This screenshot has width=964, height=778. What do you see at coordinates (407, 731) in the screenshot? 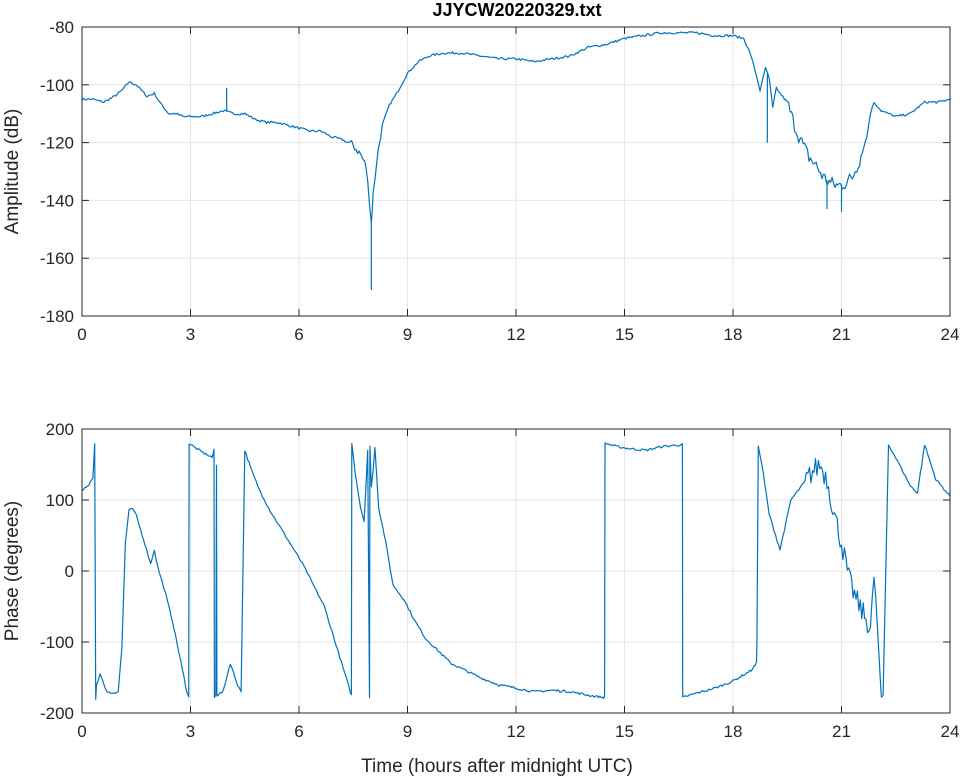
I see `phase-x-tick-label: 9` at bounding box center [407, 731].